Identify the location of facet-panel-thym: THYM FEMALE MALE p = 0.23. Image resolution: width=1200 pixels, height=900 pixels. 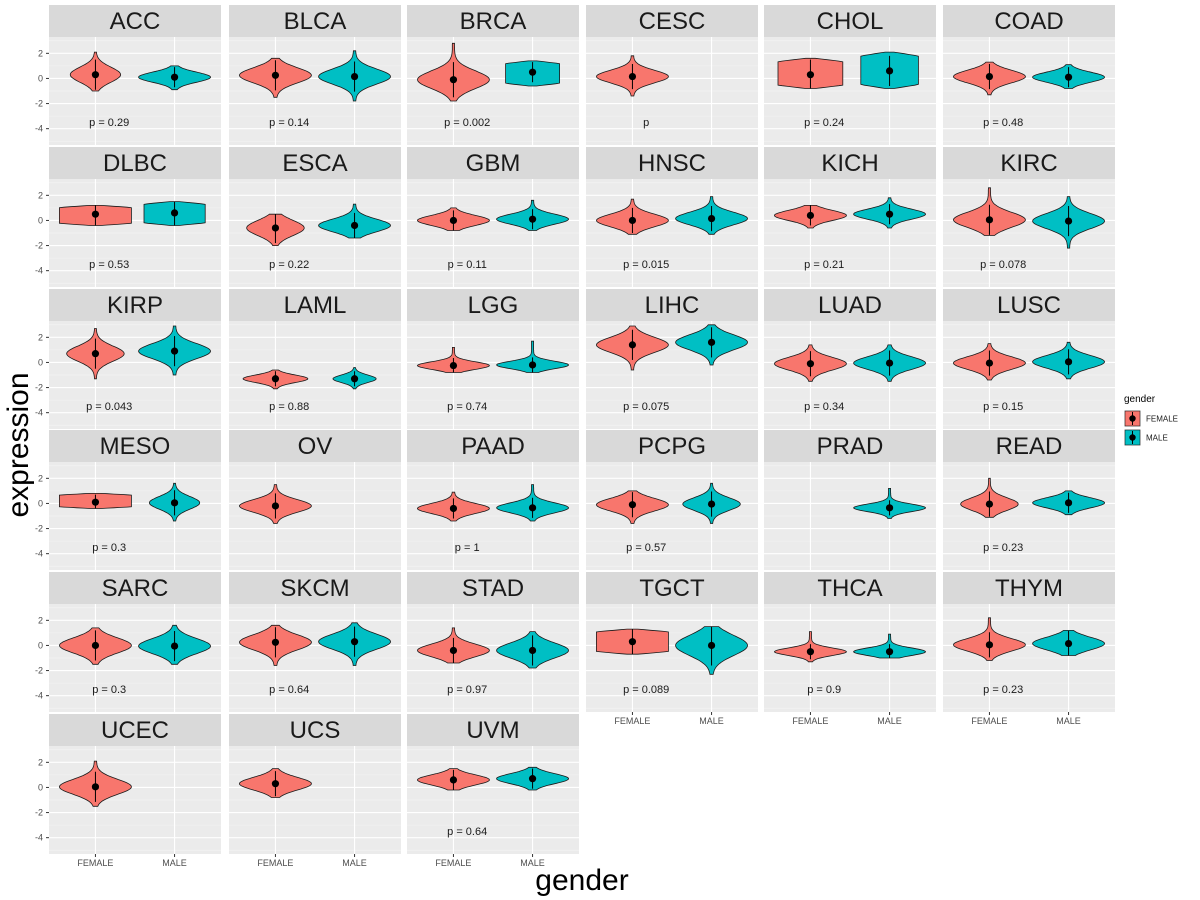
(1029, 649).